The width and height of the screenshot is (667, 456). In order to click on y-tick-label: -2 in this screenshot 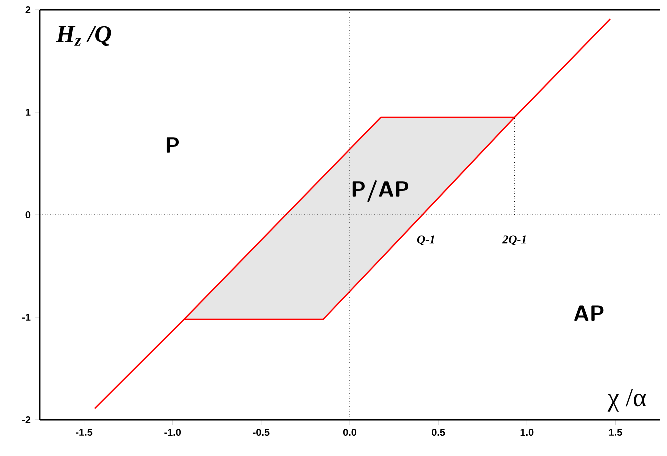, I will do `click(26, 420)`.